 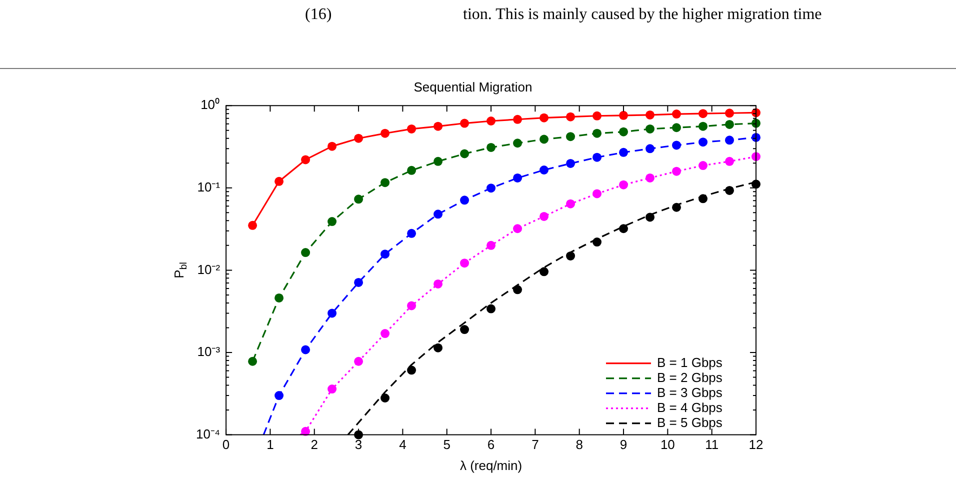 What do you see at coordinates (690, 377) in the screenshot?
I see `legend-label: B = 2 Gbps` at bounding box center [690, 377].